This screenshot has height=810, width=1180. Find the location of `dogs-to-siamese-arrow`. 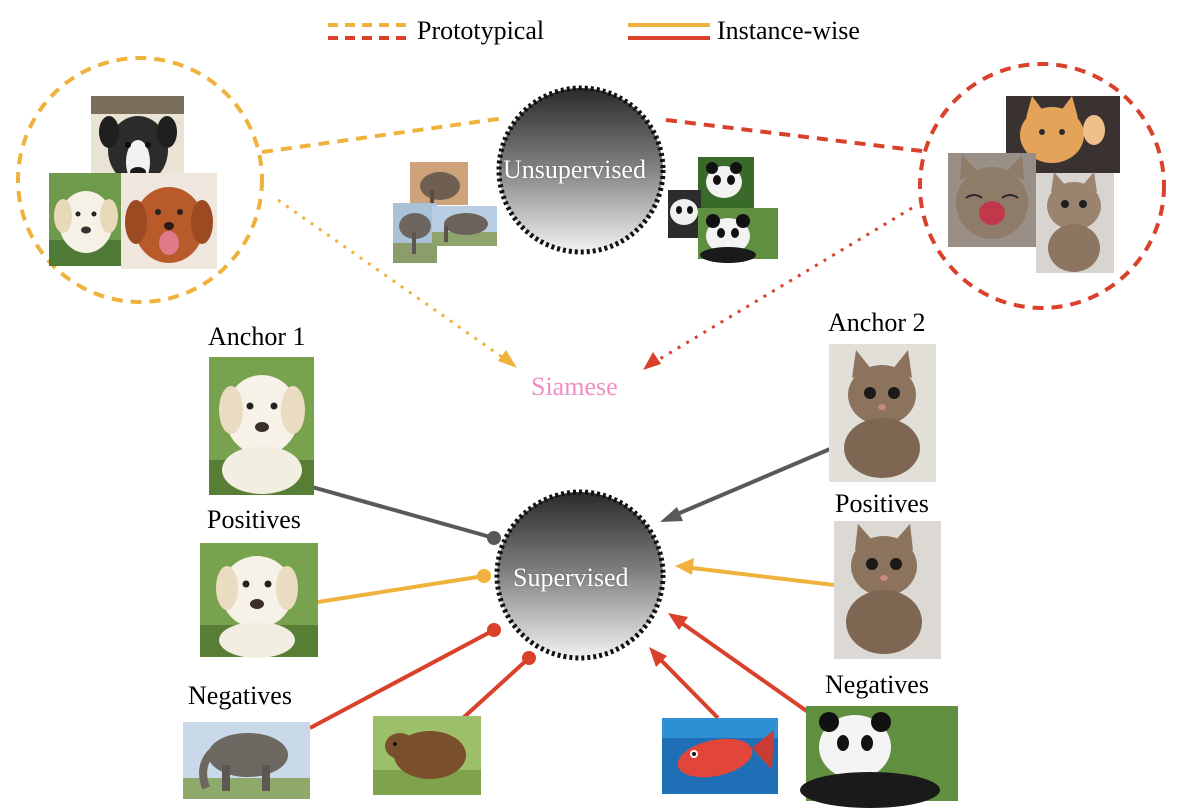

dogs-to-siamese-arrow is located at coordinates (395, 282).